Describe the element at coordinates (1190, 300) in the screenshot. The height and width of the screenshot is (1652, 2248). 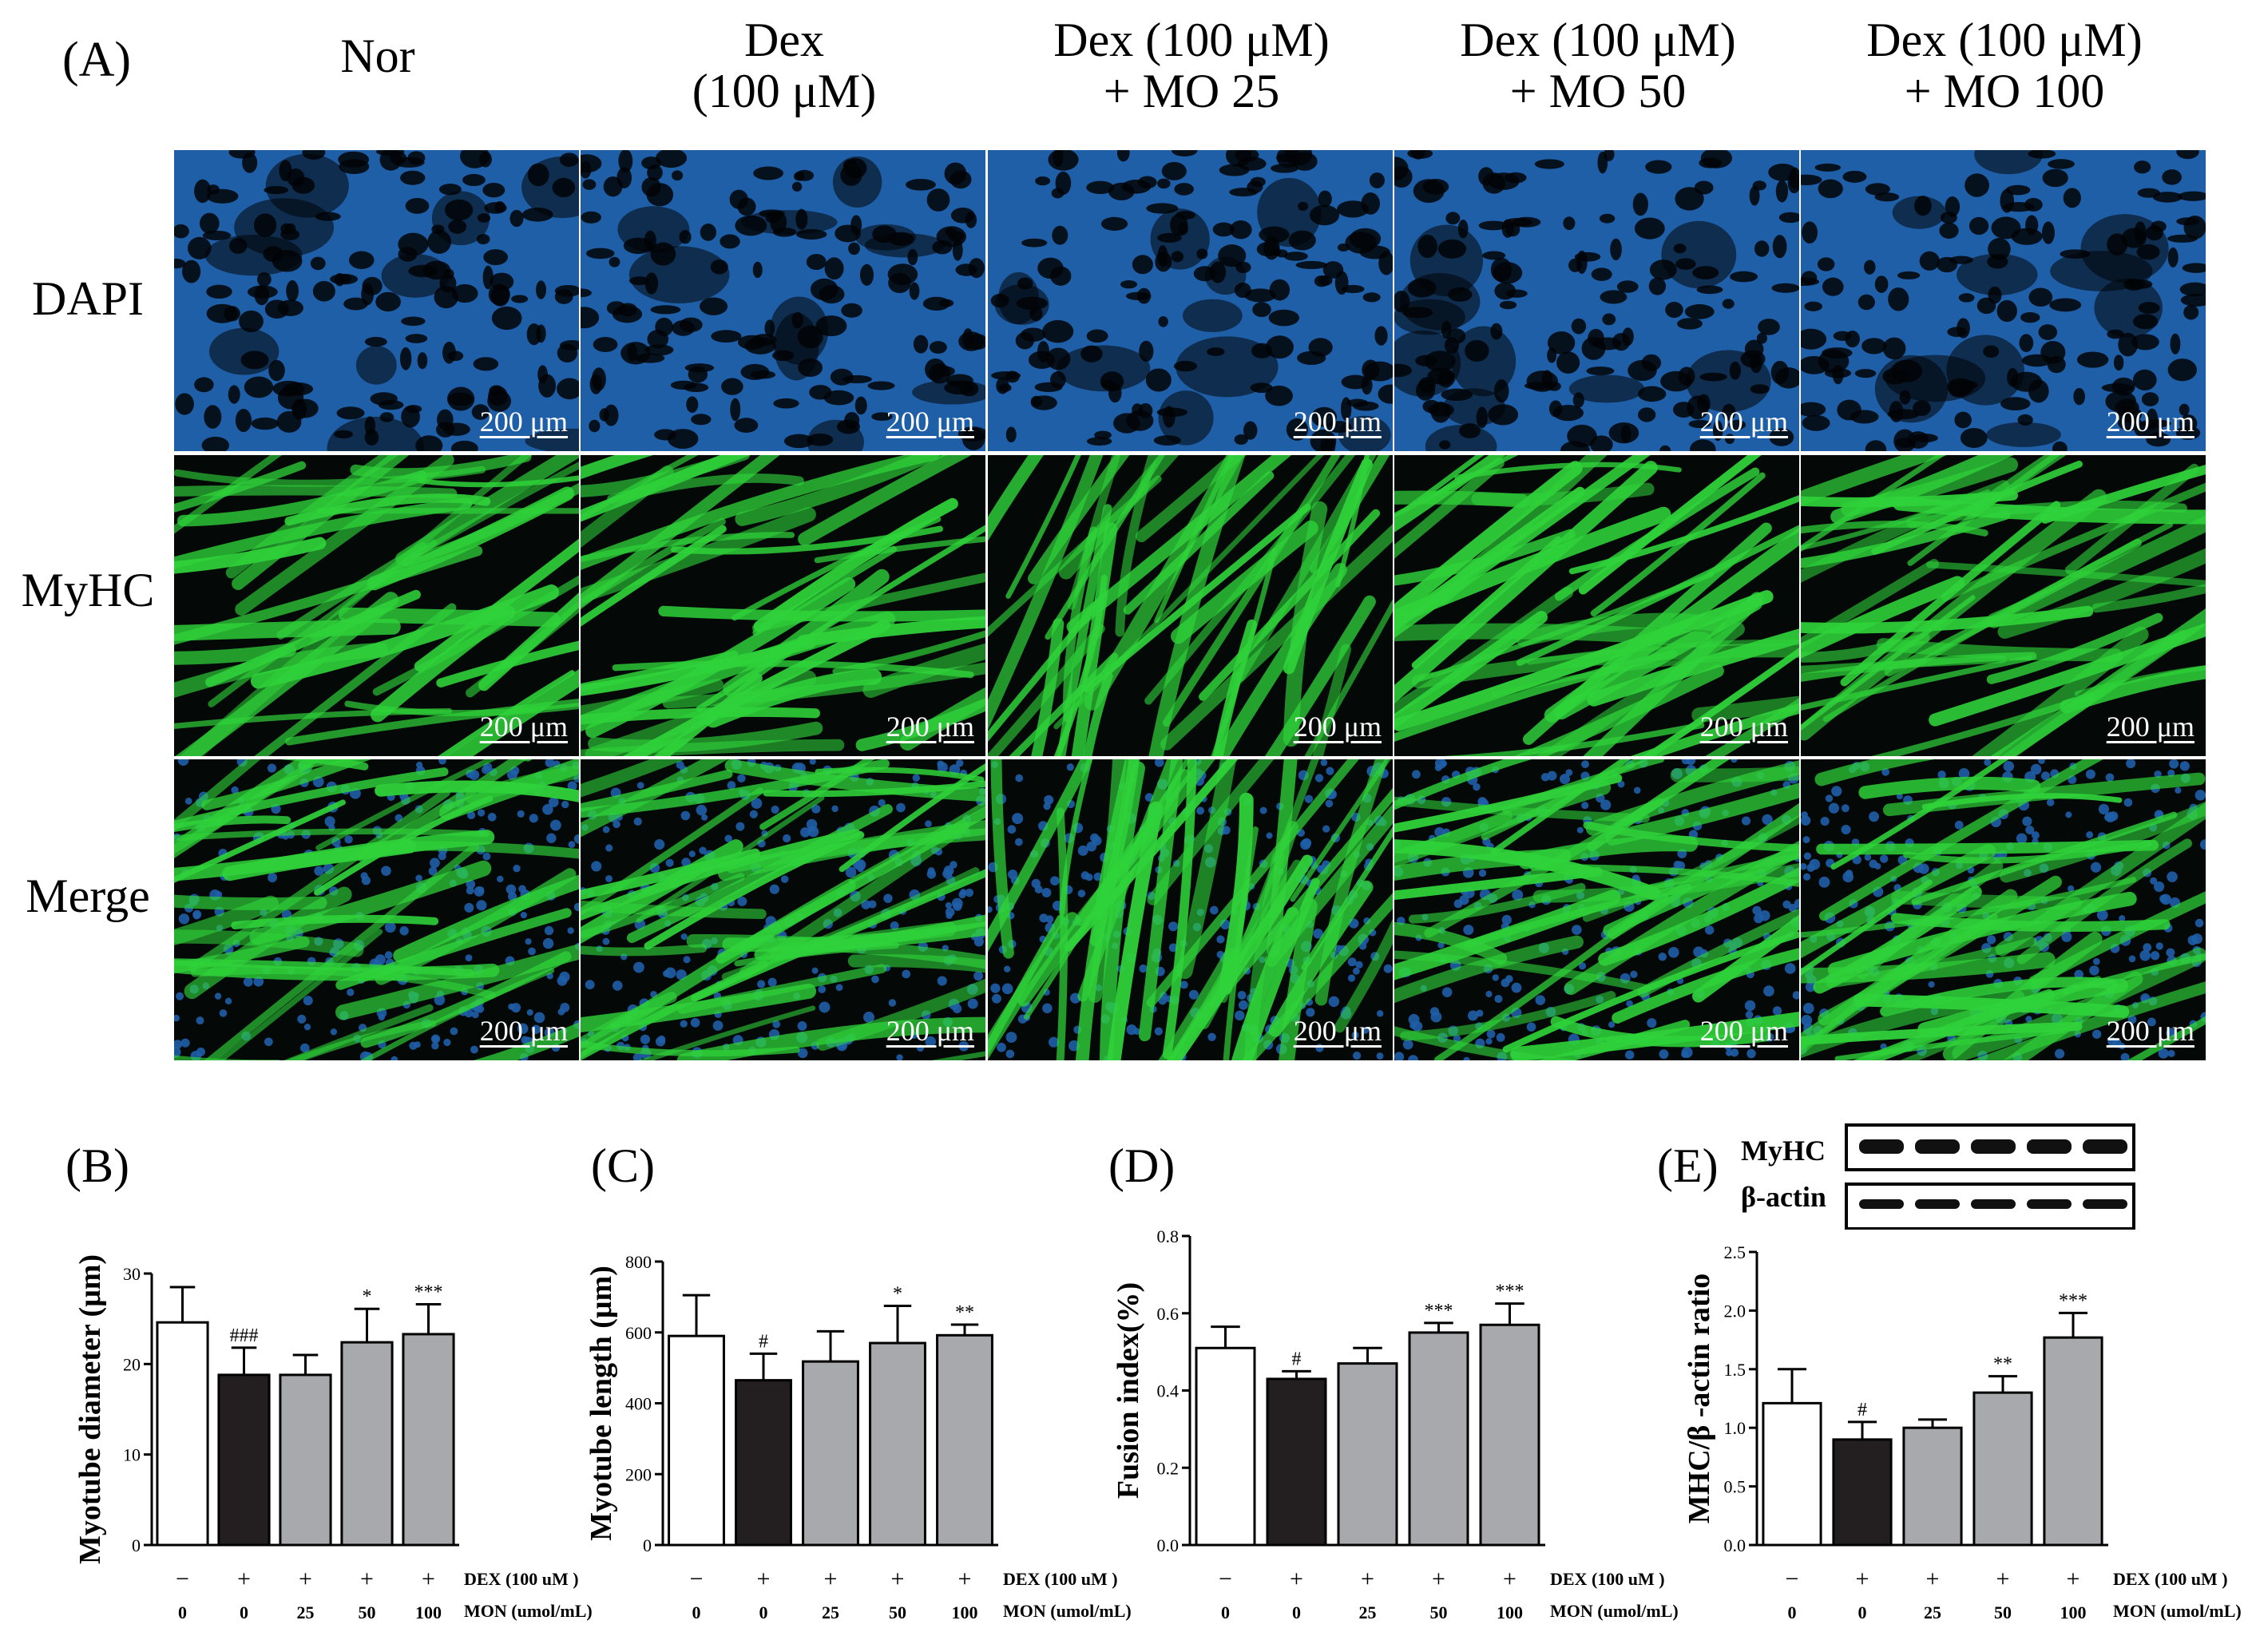
I see `micrograph-dapi-3: 200 μm` at that location.